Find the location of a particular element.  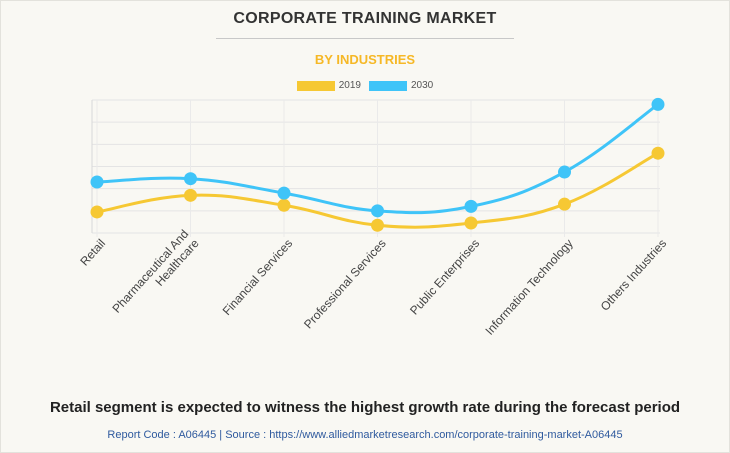

legend-item-2030: 2030 is located at coordinates (401, 85).